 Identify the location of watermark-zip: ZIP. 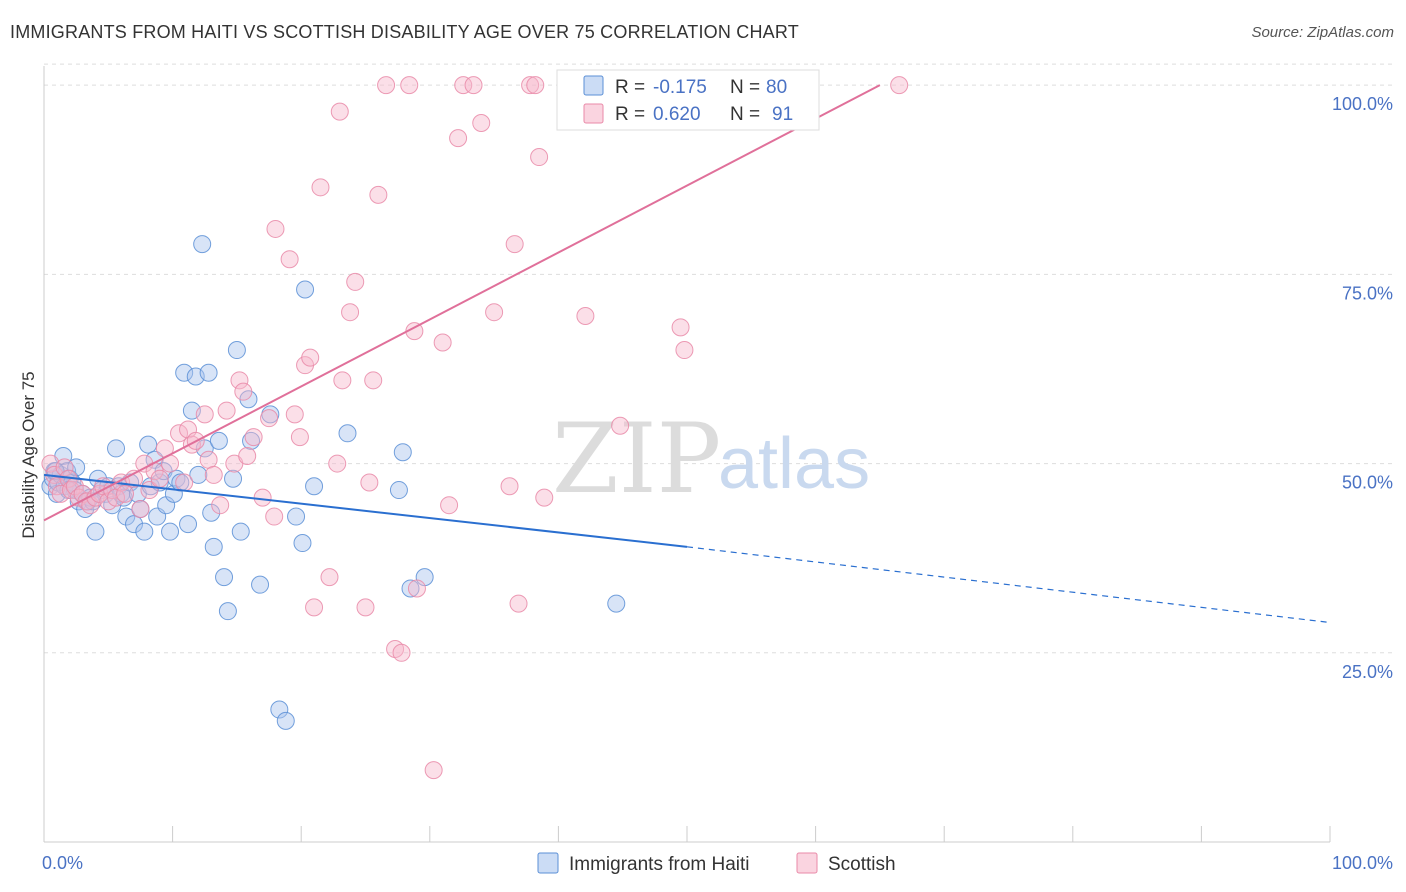
(636, 459).